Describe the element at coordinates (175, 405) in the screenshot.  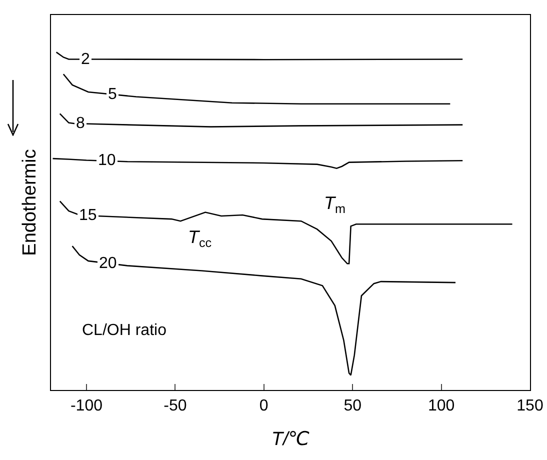
I see `x-tick-label: -50` at that location.